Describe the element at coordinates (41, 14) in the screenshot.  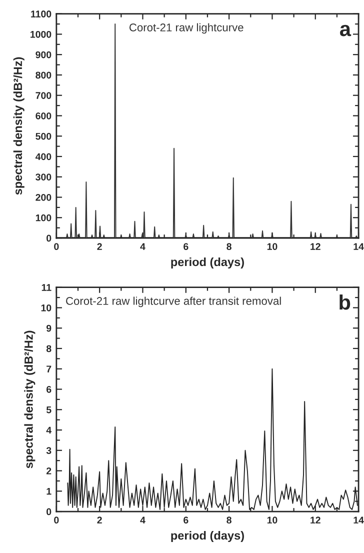
I see `y-tick-label: 1100` at that location.